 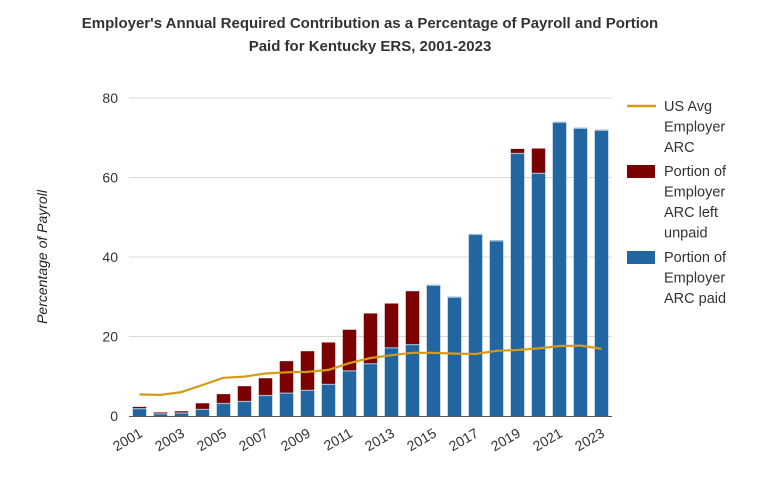 I want to click on bar-paid-2009, so click(x=307, y=402).